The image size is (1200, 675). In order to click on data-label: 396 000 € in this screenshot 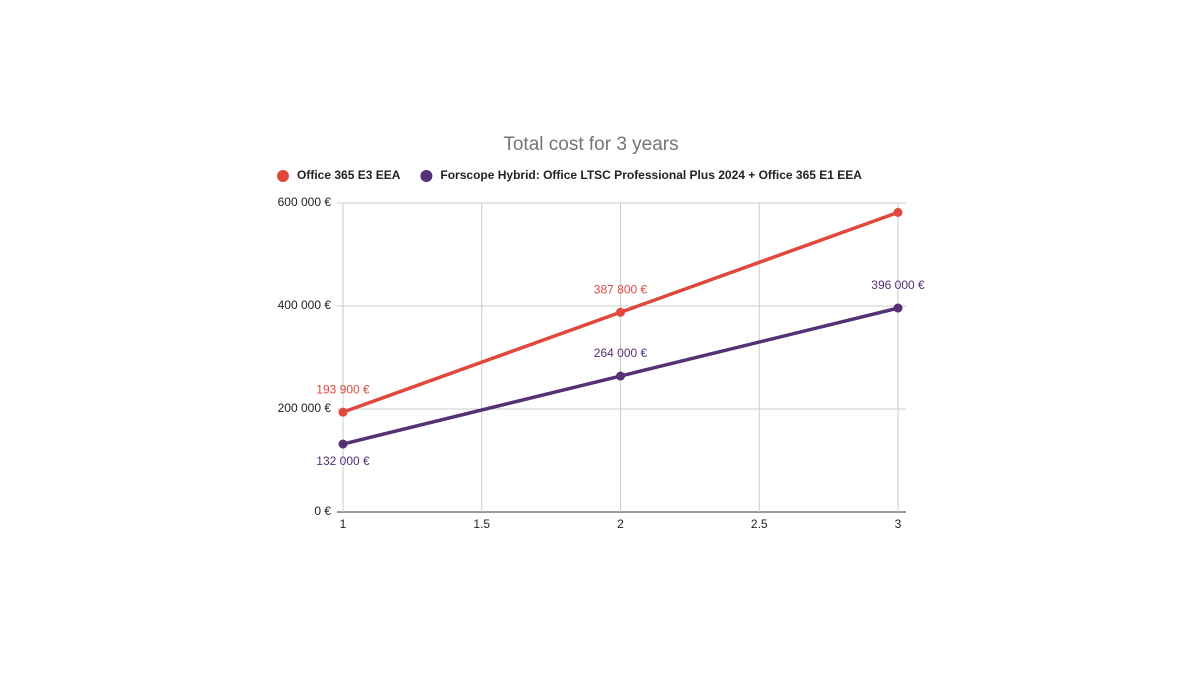, I will do `click(898, 285)`.